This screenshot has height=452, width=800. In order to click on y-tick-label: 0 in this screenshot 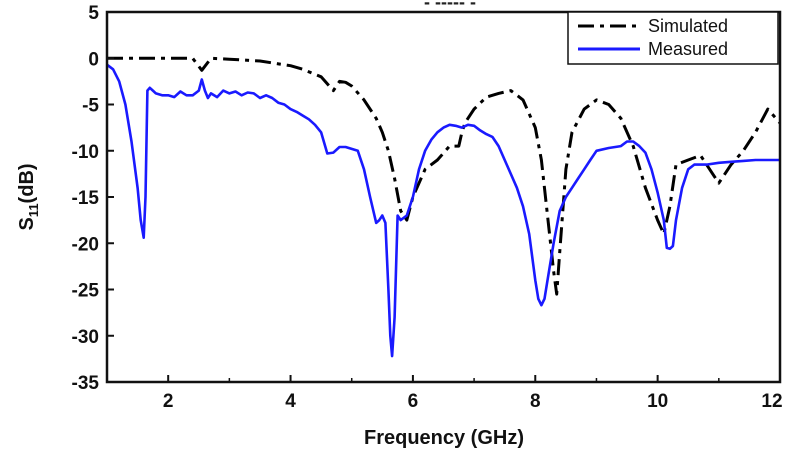, I will do `click(93, 59)`.